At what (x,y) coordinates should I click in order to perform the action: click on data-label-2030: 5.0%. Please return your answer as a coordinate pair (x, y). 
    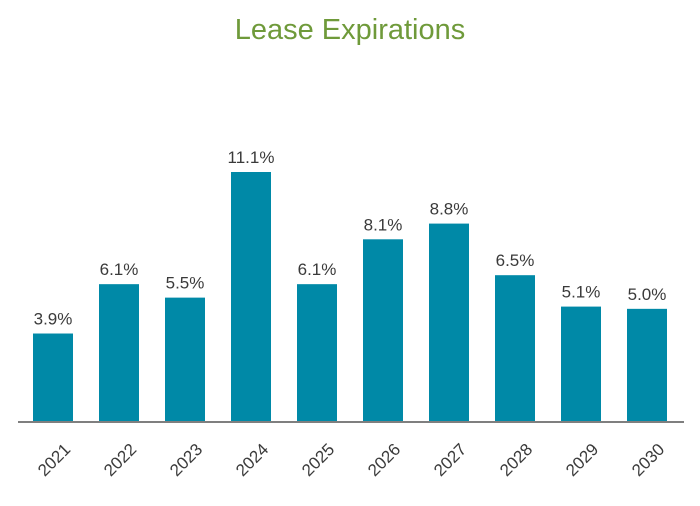
    Looking at the image, I should click on (647, 294).